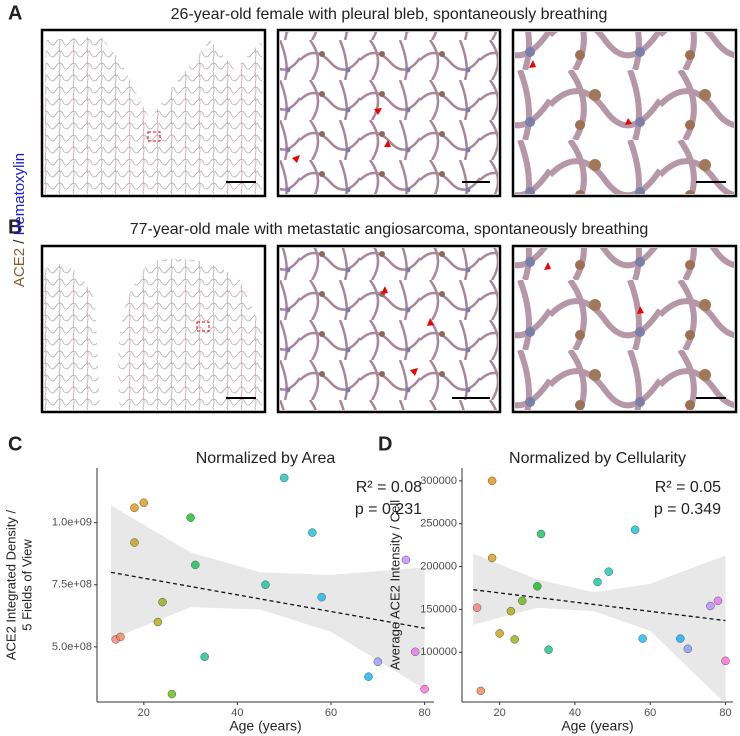 The height and width of the screenshot is (736, 740). I want to click on chart-title: Normalized by Area, so click(266, 458).